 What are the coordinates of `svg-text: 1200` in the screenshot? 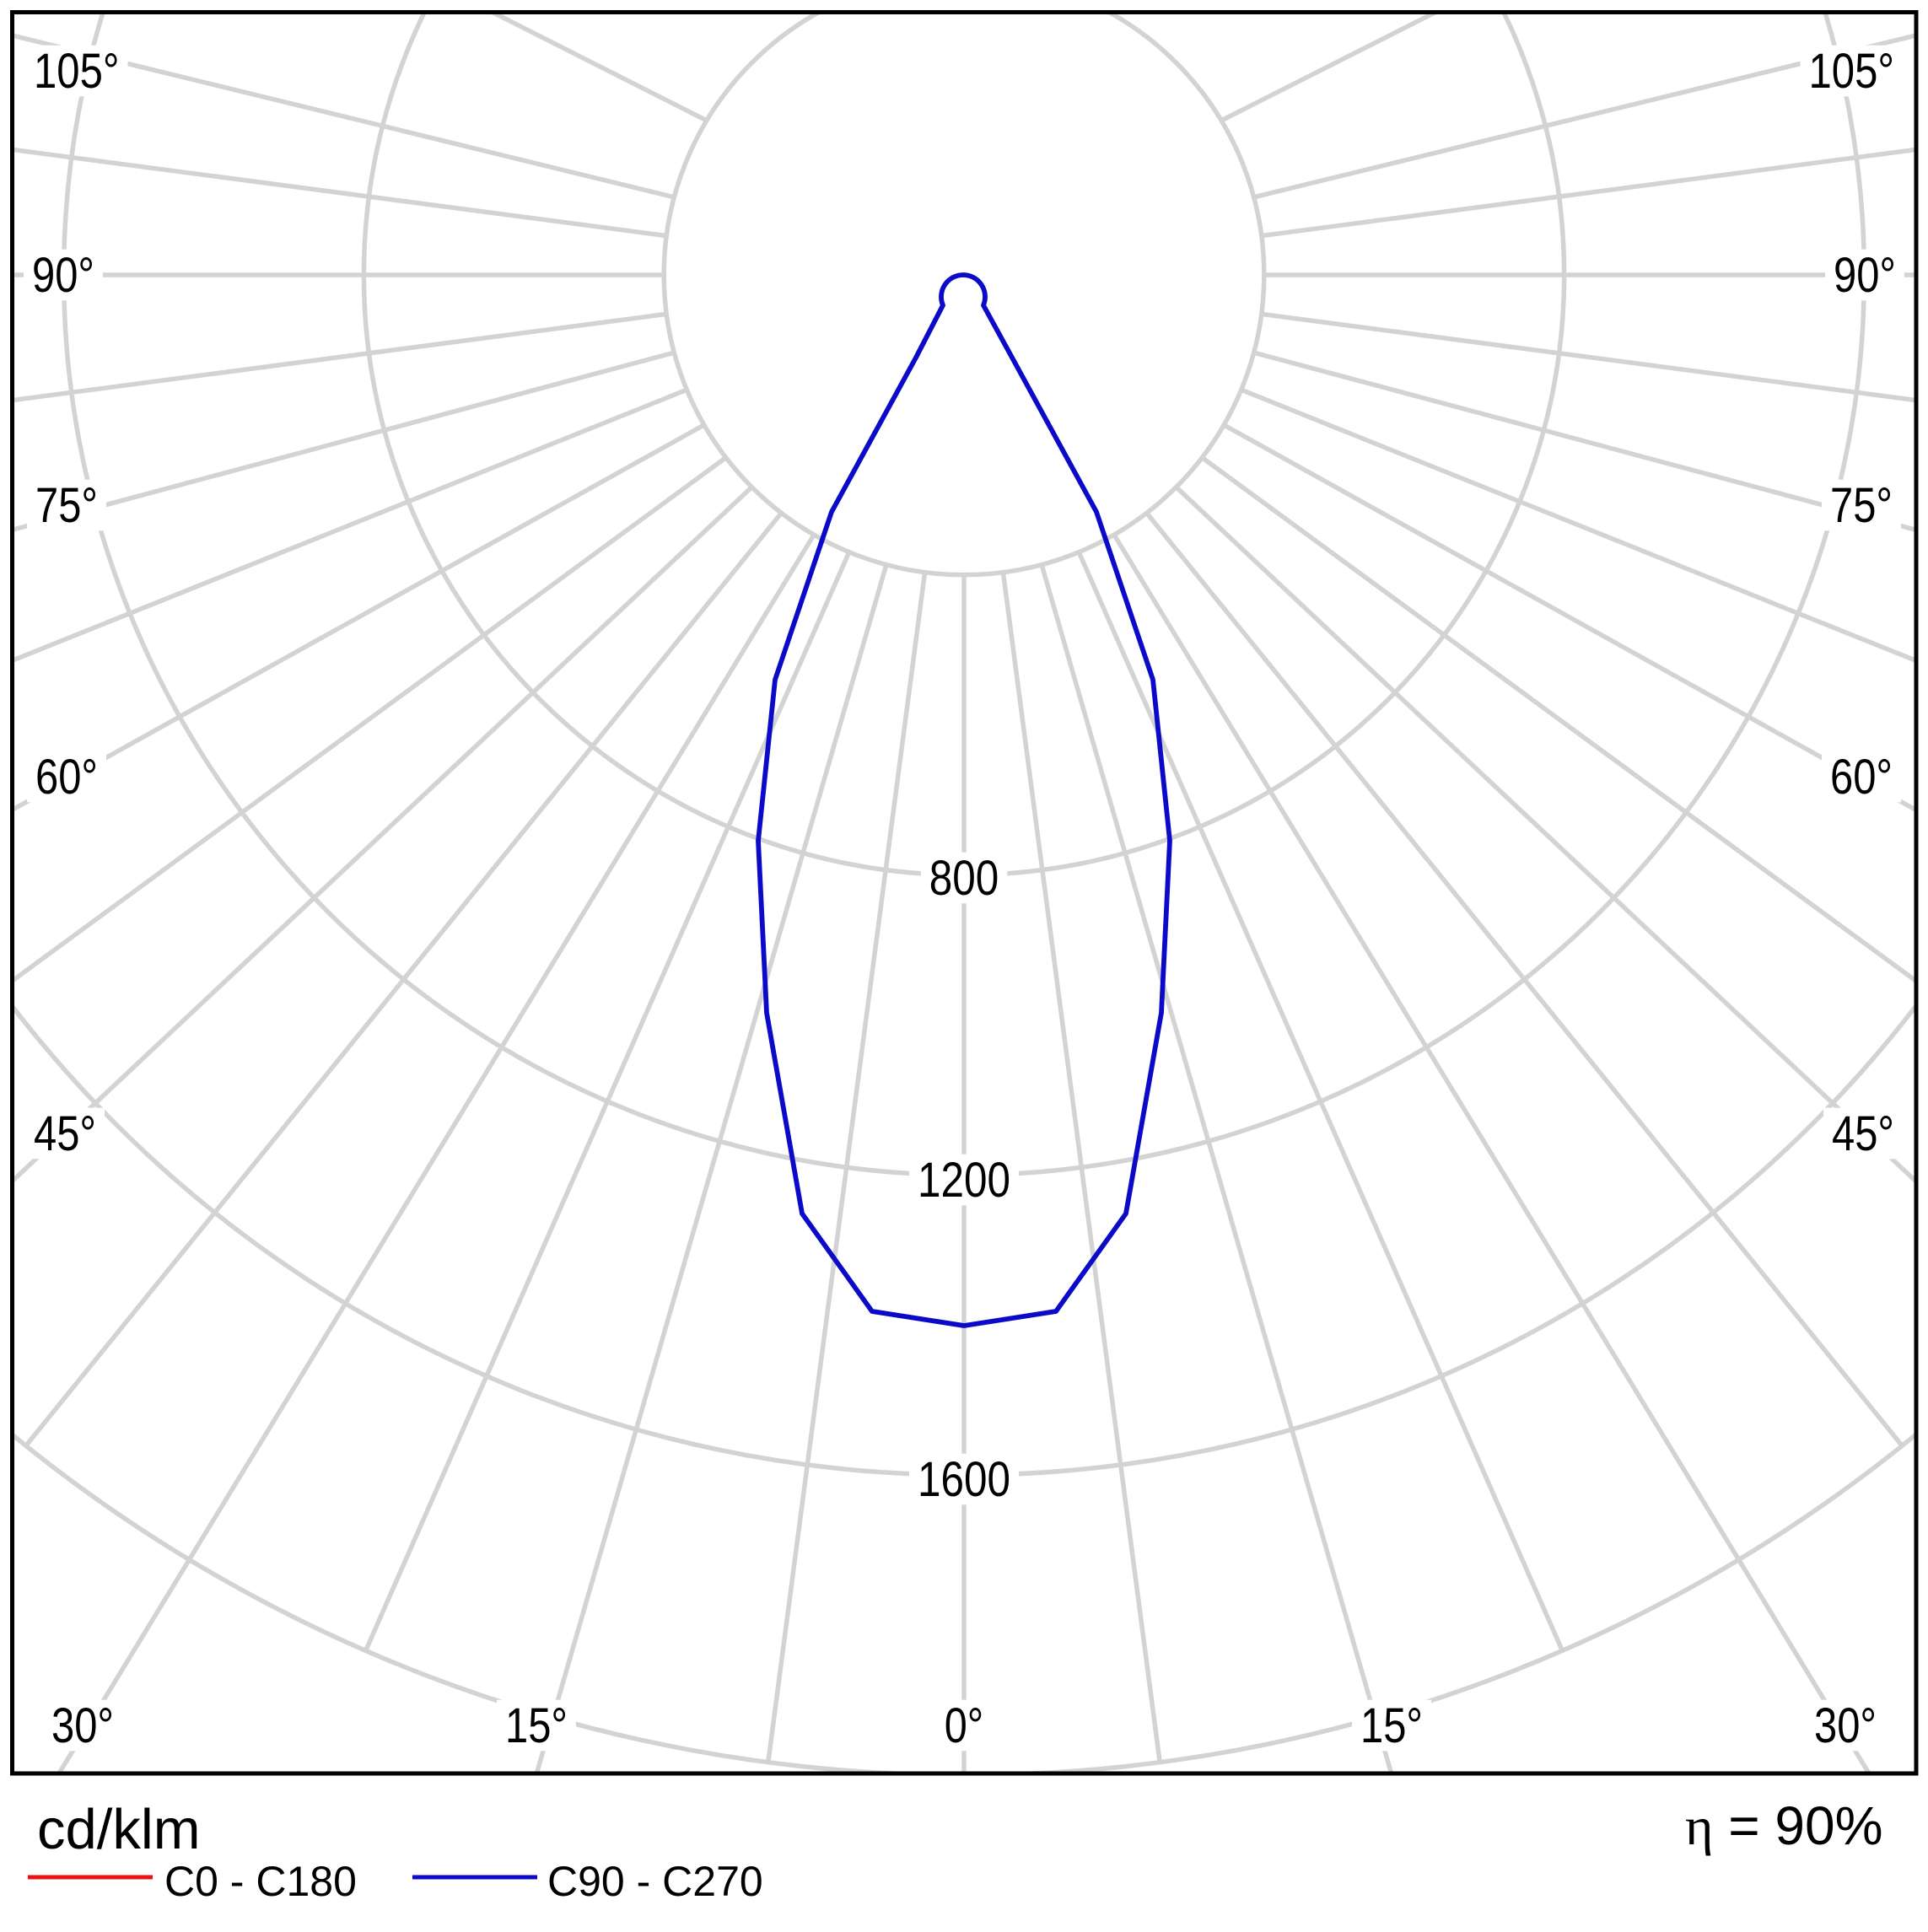 It's located at (964, 1181).